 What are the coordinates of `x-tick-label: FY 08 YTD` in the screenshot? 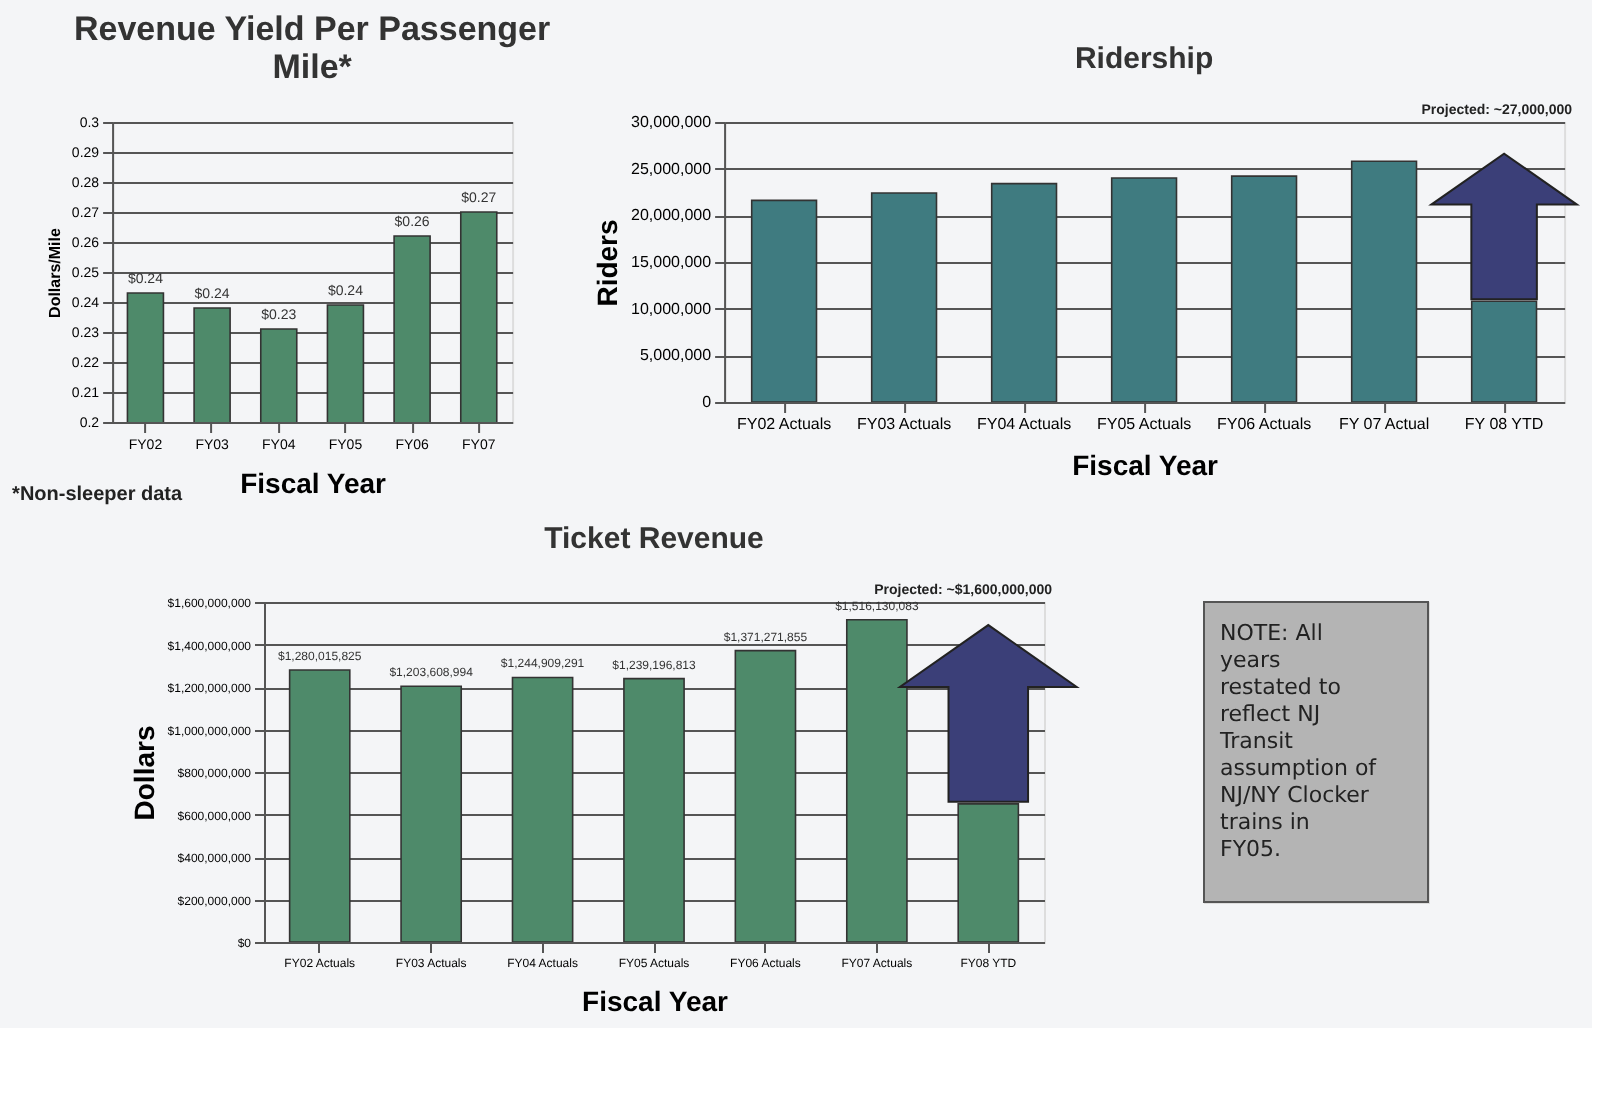 It's located at (1504, 424).